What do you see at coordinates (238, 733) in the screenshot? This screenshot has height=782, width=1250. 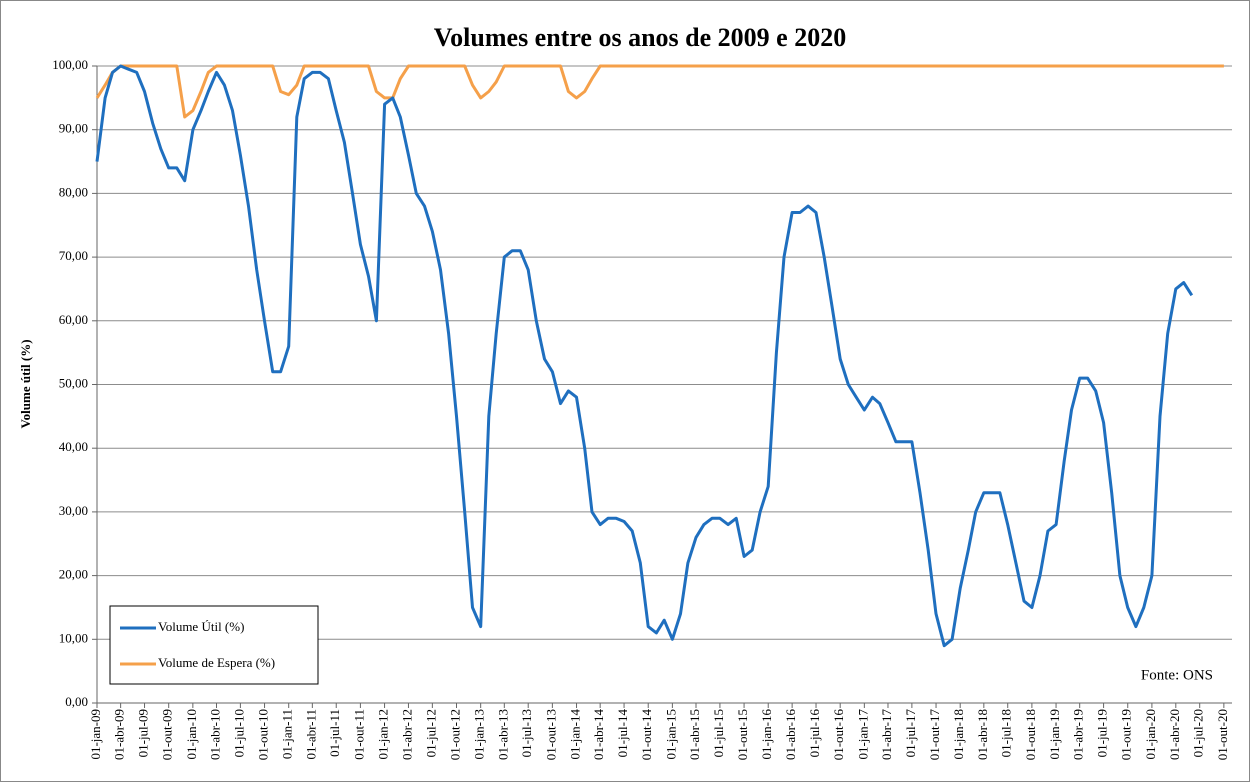 I see `x-tick-label: 01-jul-10` at bounding box center [238, 733].